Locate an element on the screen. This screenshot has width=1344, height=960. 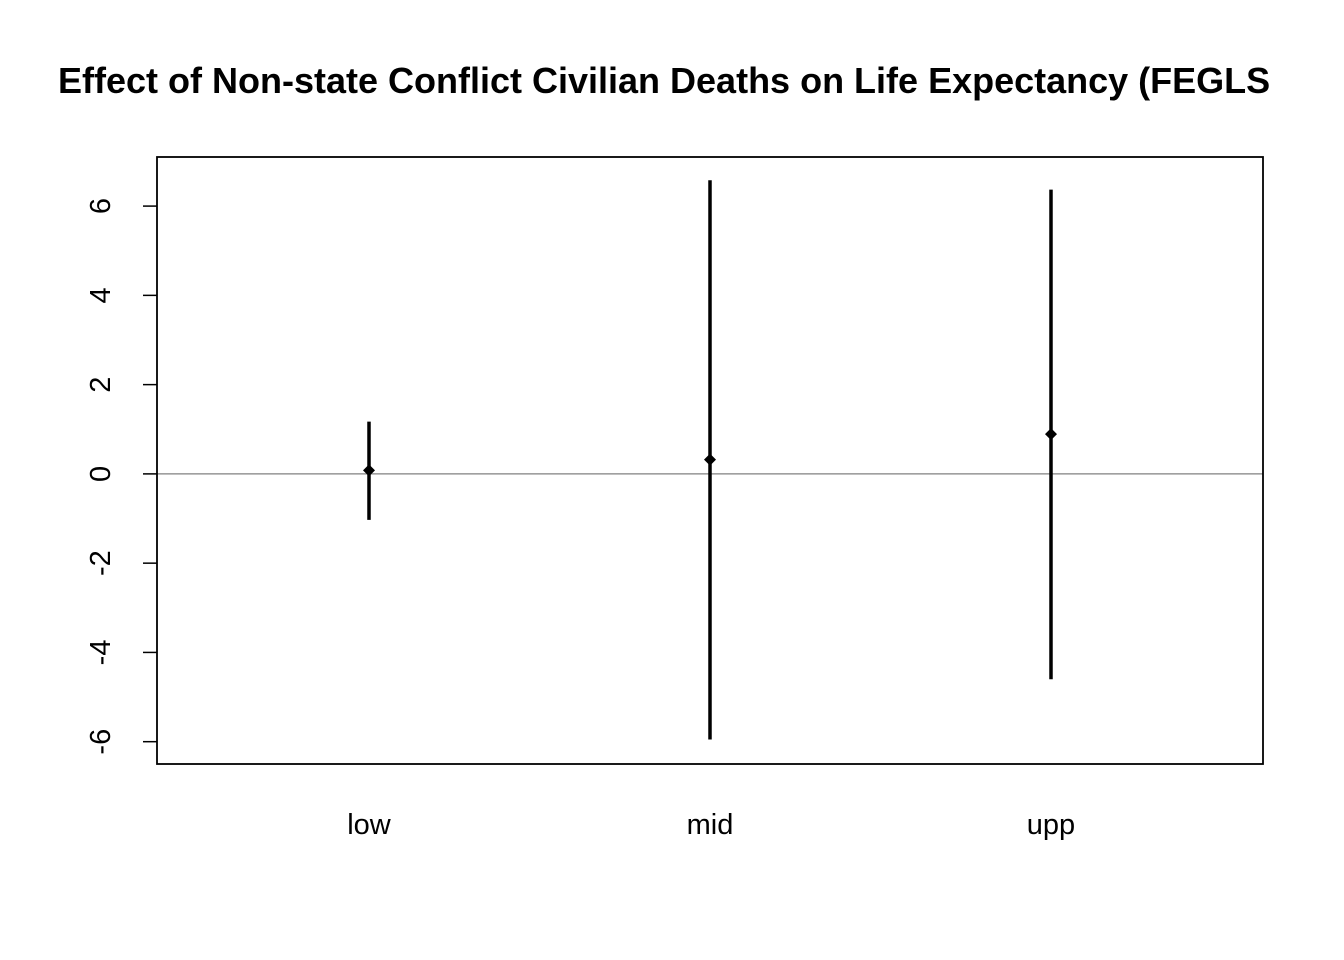
y-tick-label: 6 is located at coordinates (101, 206).